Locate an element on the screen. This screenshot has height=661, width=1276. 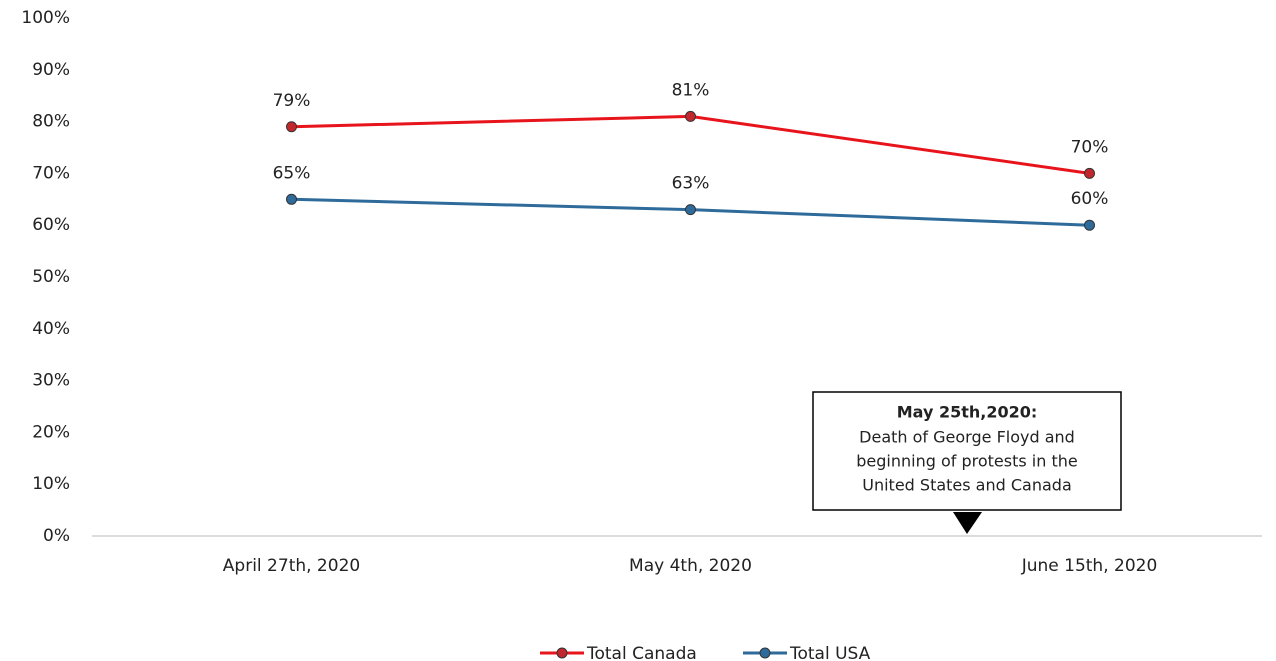
y-tick-label: 100% is located at coordinates (45, 18).